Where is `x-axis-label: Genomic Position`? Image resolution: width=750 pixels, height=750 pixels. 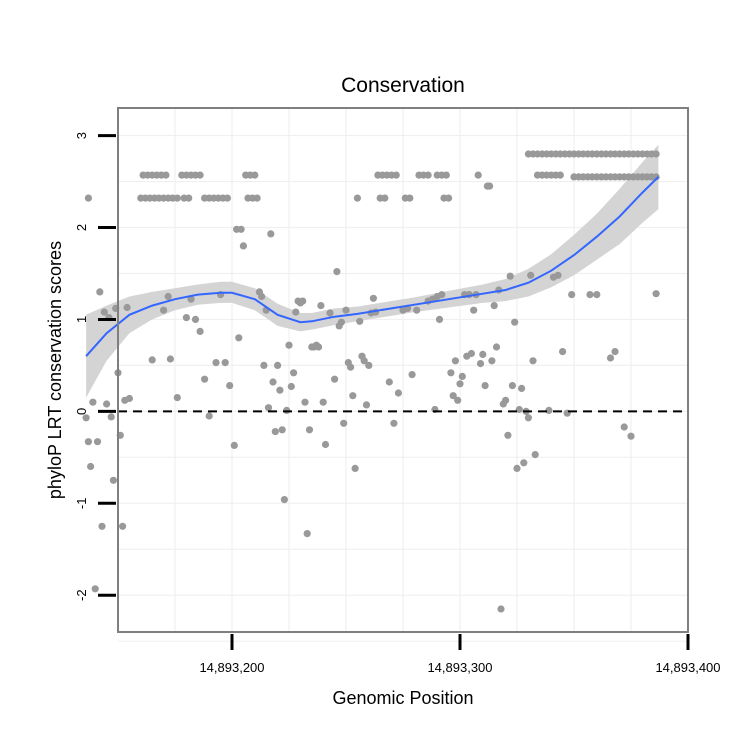
x-axis-label: Genomic Position is located at coordinates (402, 698).